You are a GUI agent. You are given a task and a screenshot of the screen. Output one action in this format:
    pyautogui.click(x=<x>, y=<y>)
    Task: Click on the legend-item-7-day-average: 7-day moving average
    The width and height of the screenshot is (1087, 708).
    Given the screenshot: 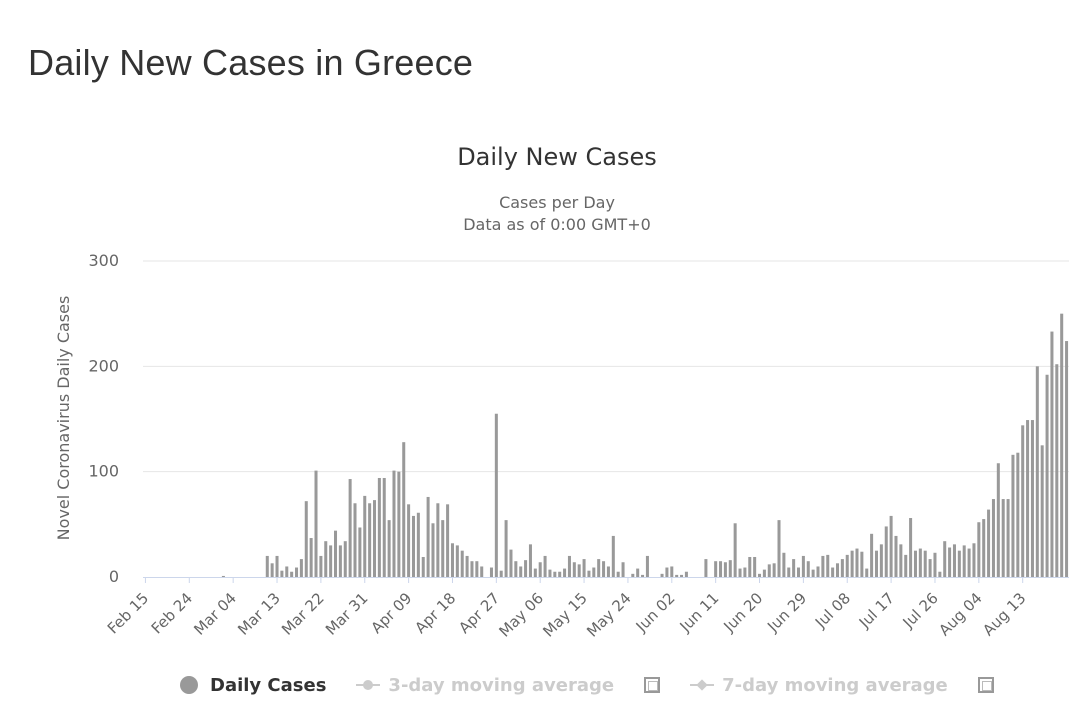 What is the action you would take?
    pyautogui.click(x=819, y=685)
    